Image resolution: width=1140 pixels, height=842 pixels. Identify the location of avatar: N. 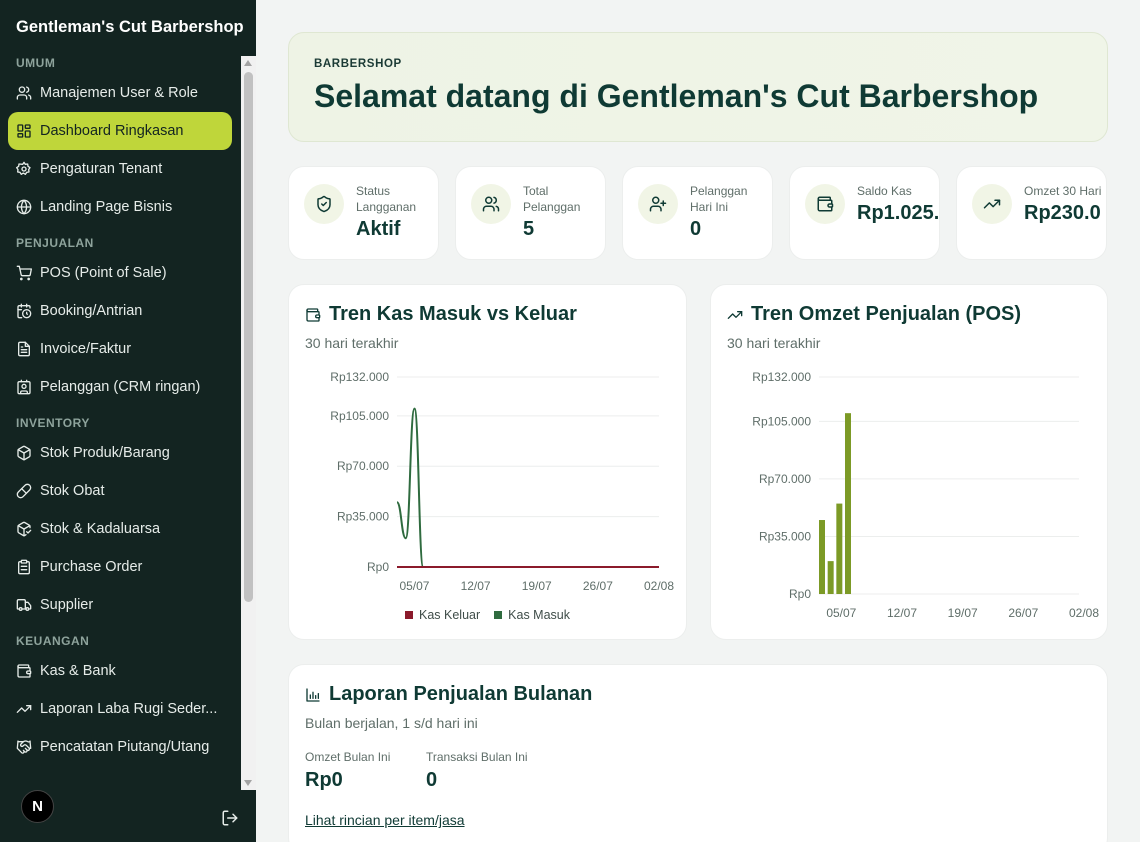
(37, 806).